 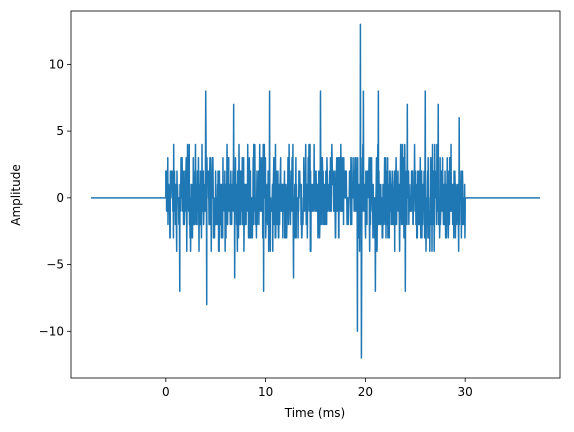 What do you see at coordinates (166, 392) in the screenshot?
I see `x-tick-label: 0` at bounding box center [166, 392].